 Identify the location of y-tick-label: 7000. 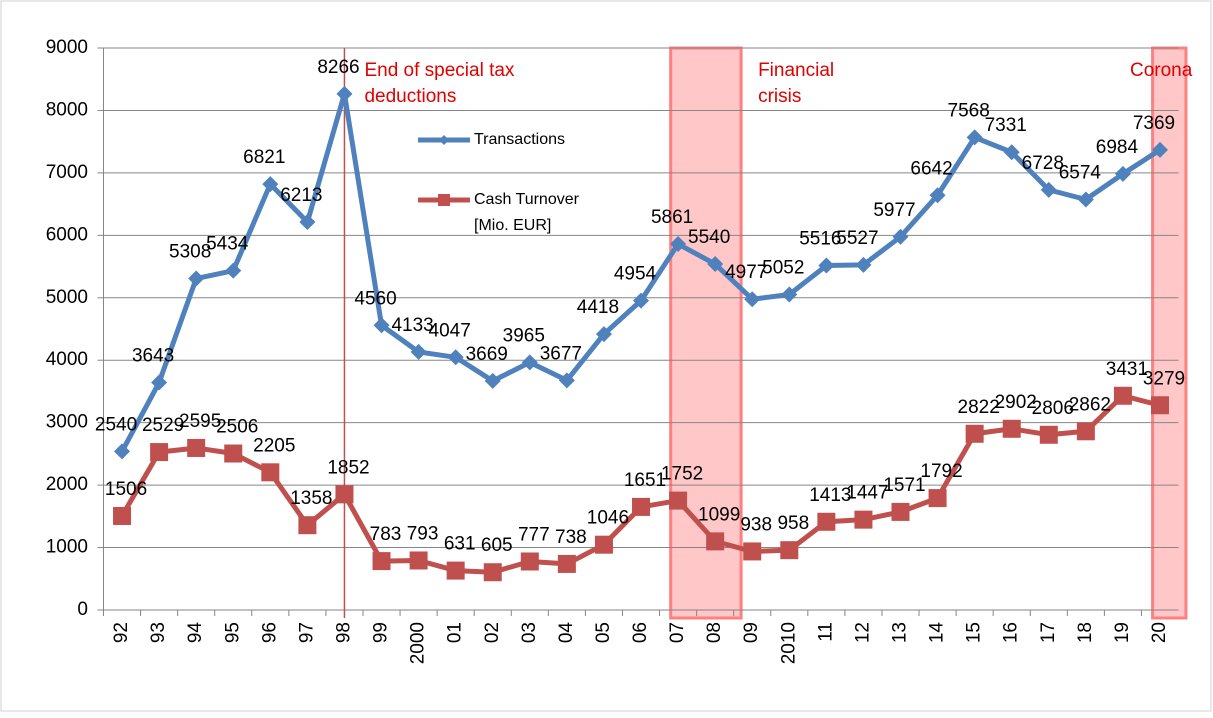
(67, 172).